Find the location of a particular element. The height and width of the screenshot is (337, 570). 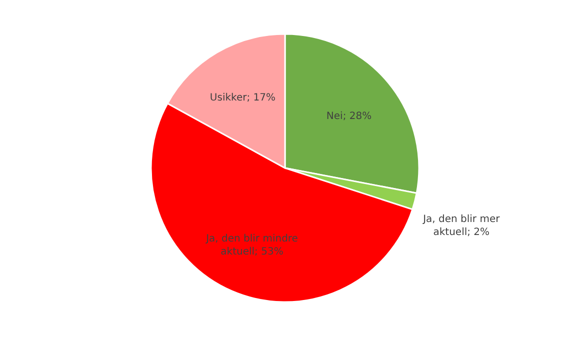

slice-label: Ja, den blir mer aktuell; 2% is located at coordinates (461, 226).